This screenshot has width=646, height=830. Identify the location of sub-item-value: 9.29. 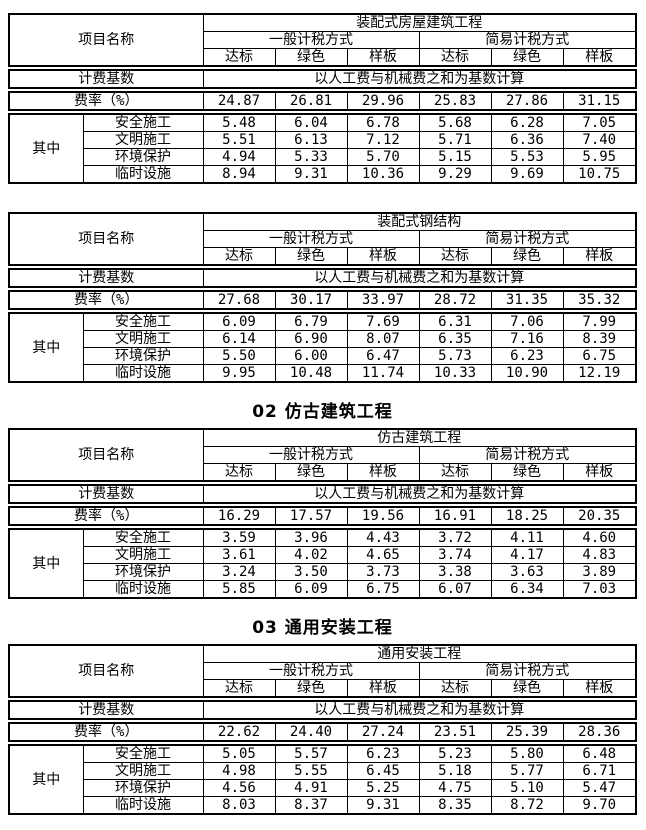
(455, 174).